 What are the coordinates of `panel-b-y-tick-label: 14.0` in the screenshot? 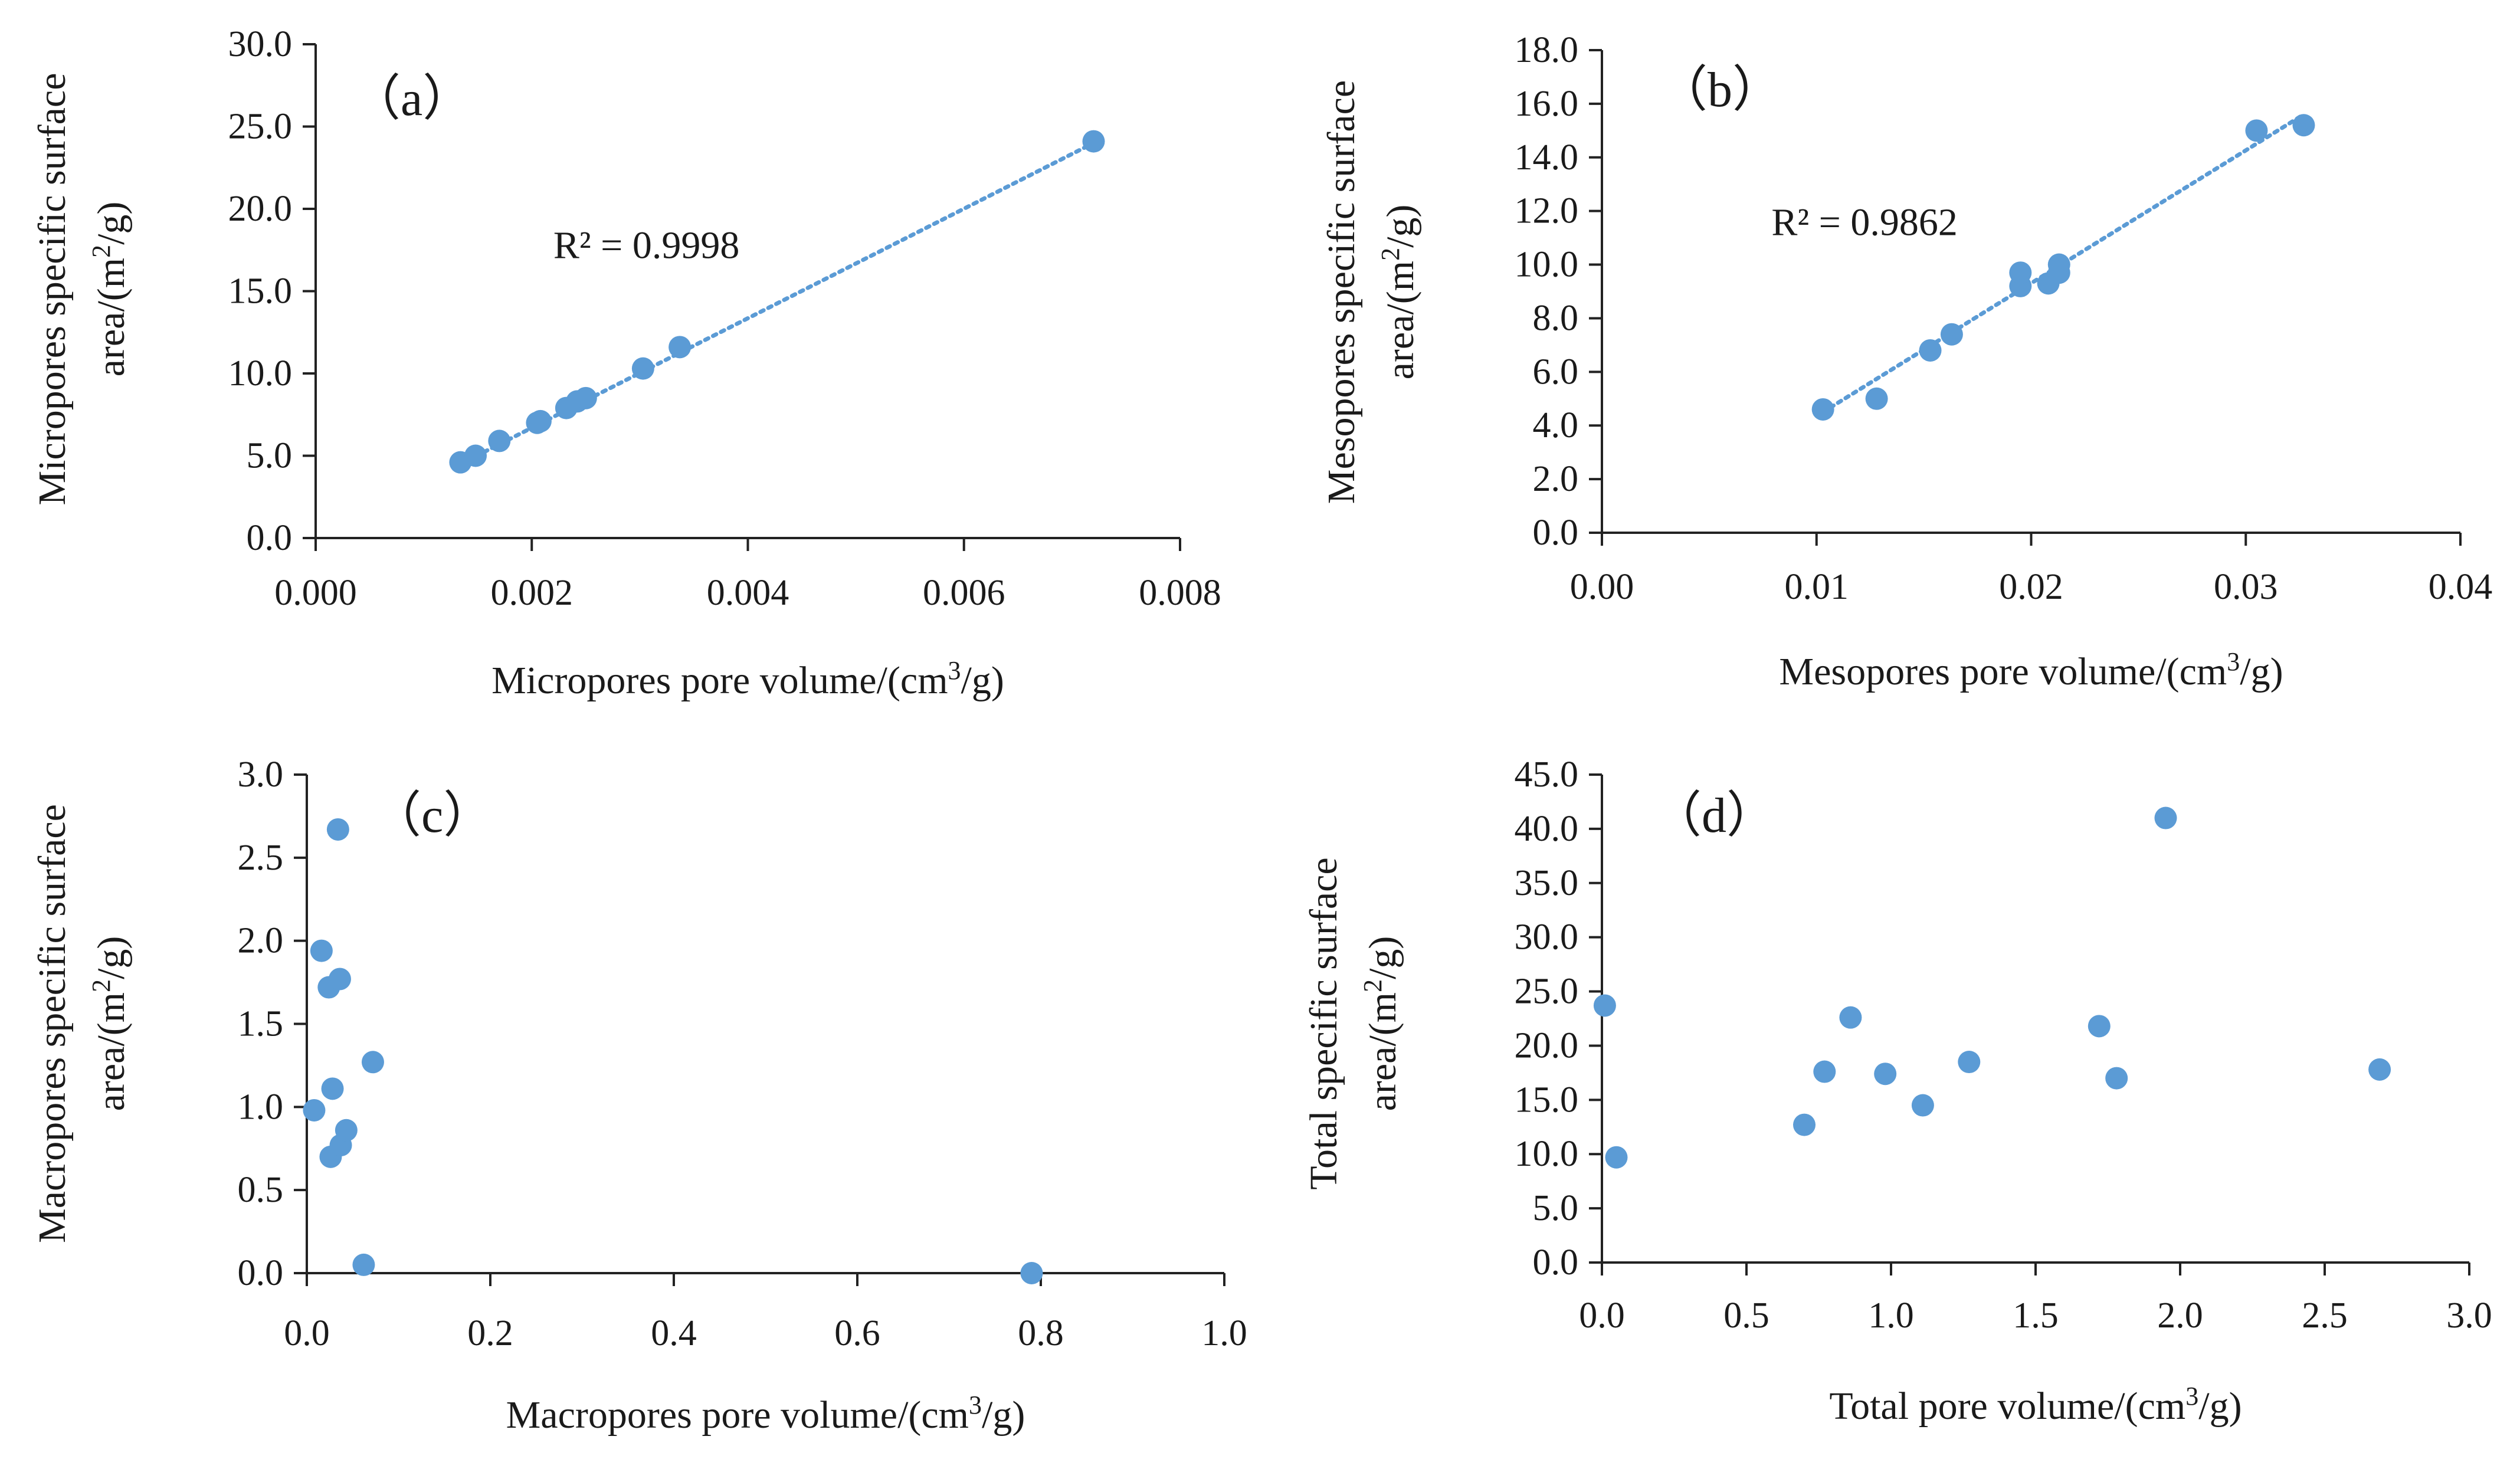 It's located at (1547, 157).